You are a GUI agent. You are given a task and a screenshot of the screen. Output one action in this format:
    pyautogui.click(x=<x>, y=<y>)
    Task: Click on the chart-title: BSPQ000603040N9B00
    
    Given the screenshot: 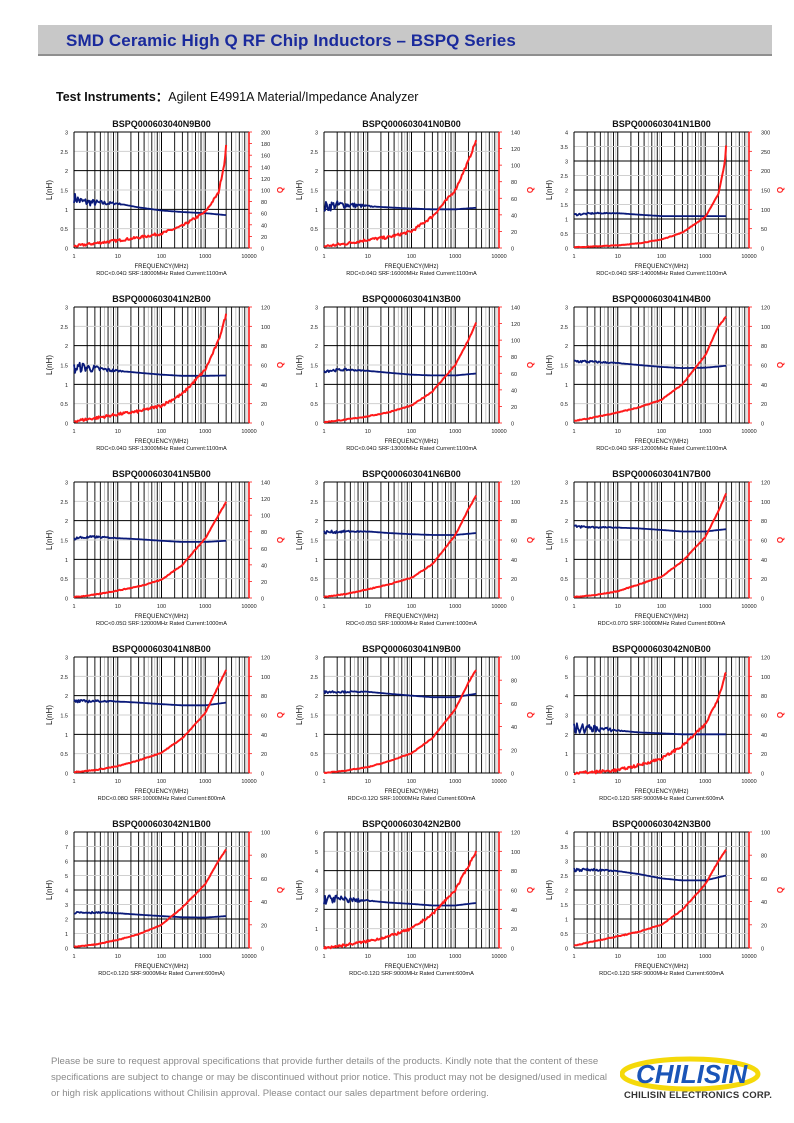 What is the action you would take?
    pyautogui.click(x=161, y=124)
    